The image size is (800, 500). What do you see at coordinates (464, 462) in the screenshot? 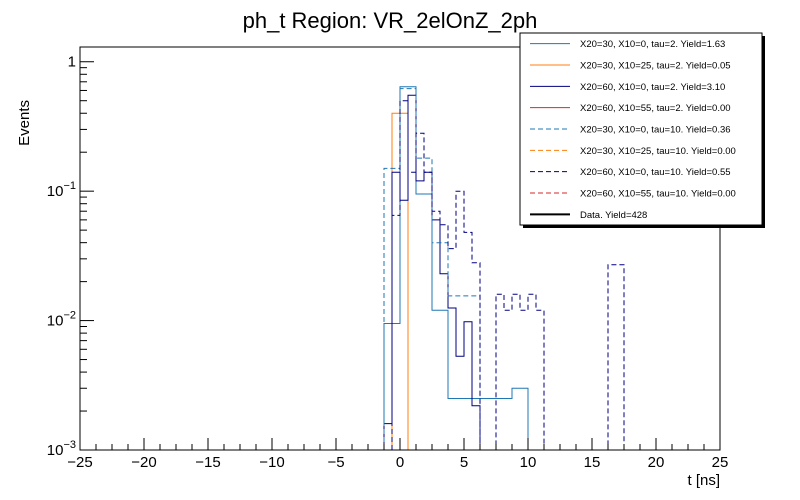
I see `x-tick-label: 5` at bounding box center [464, 462].